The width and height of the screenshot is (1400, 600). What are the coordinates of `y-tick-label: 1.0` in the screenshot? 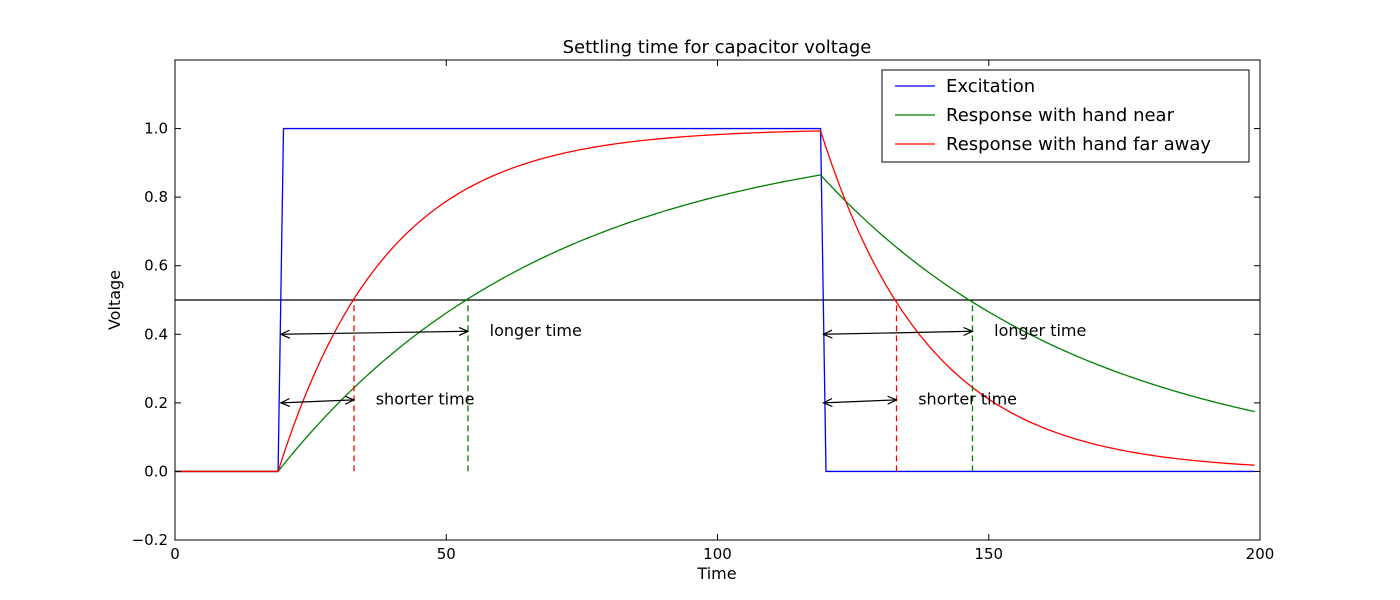 It's located at (156, 129).